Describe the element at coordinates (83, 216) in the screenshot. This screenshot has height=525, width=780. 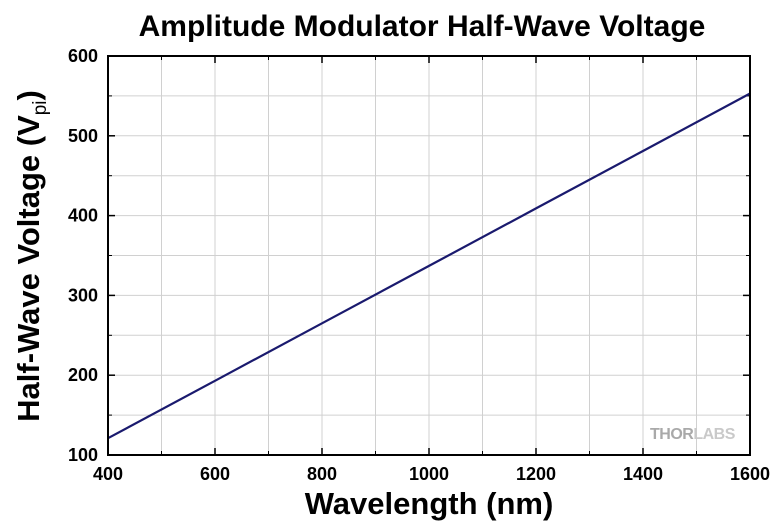
I see `y-tick-label: 400` at that location.